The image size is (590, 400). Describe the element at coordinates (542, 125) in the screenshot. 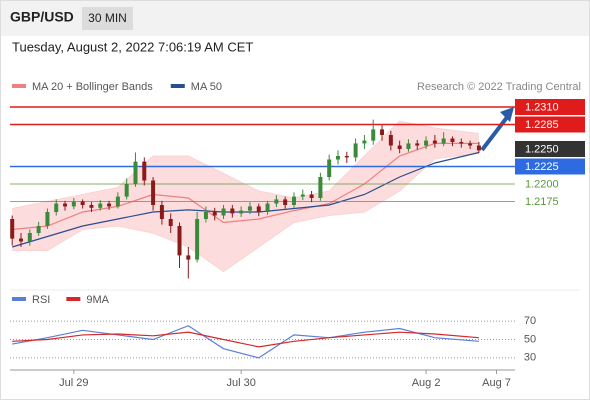

I see `level-label: 1.2285` at that location.